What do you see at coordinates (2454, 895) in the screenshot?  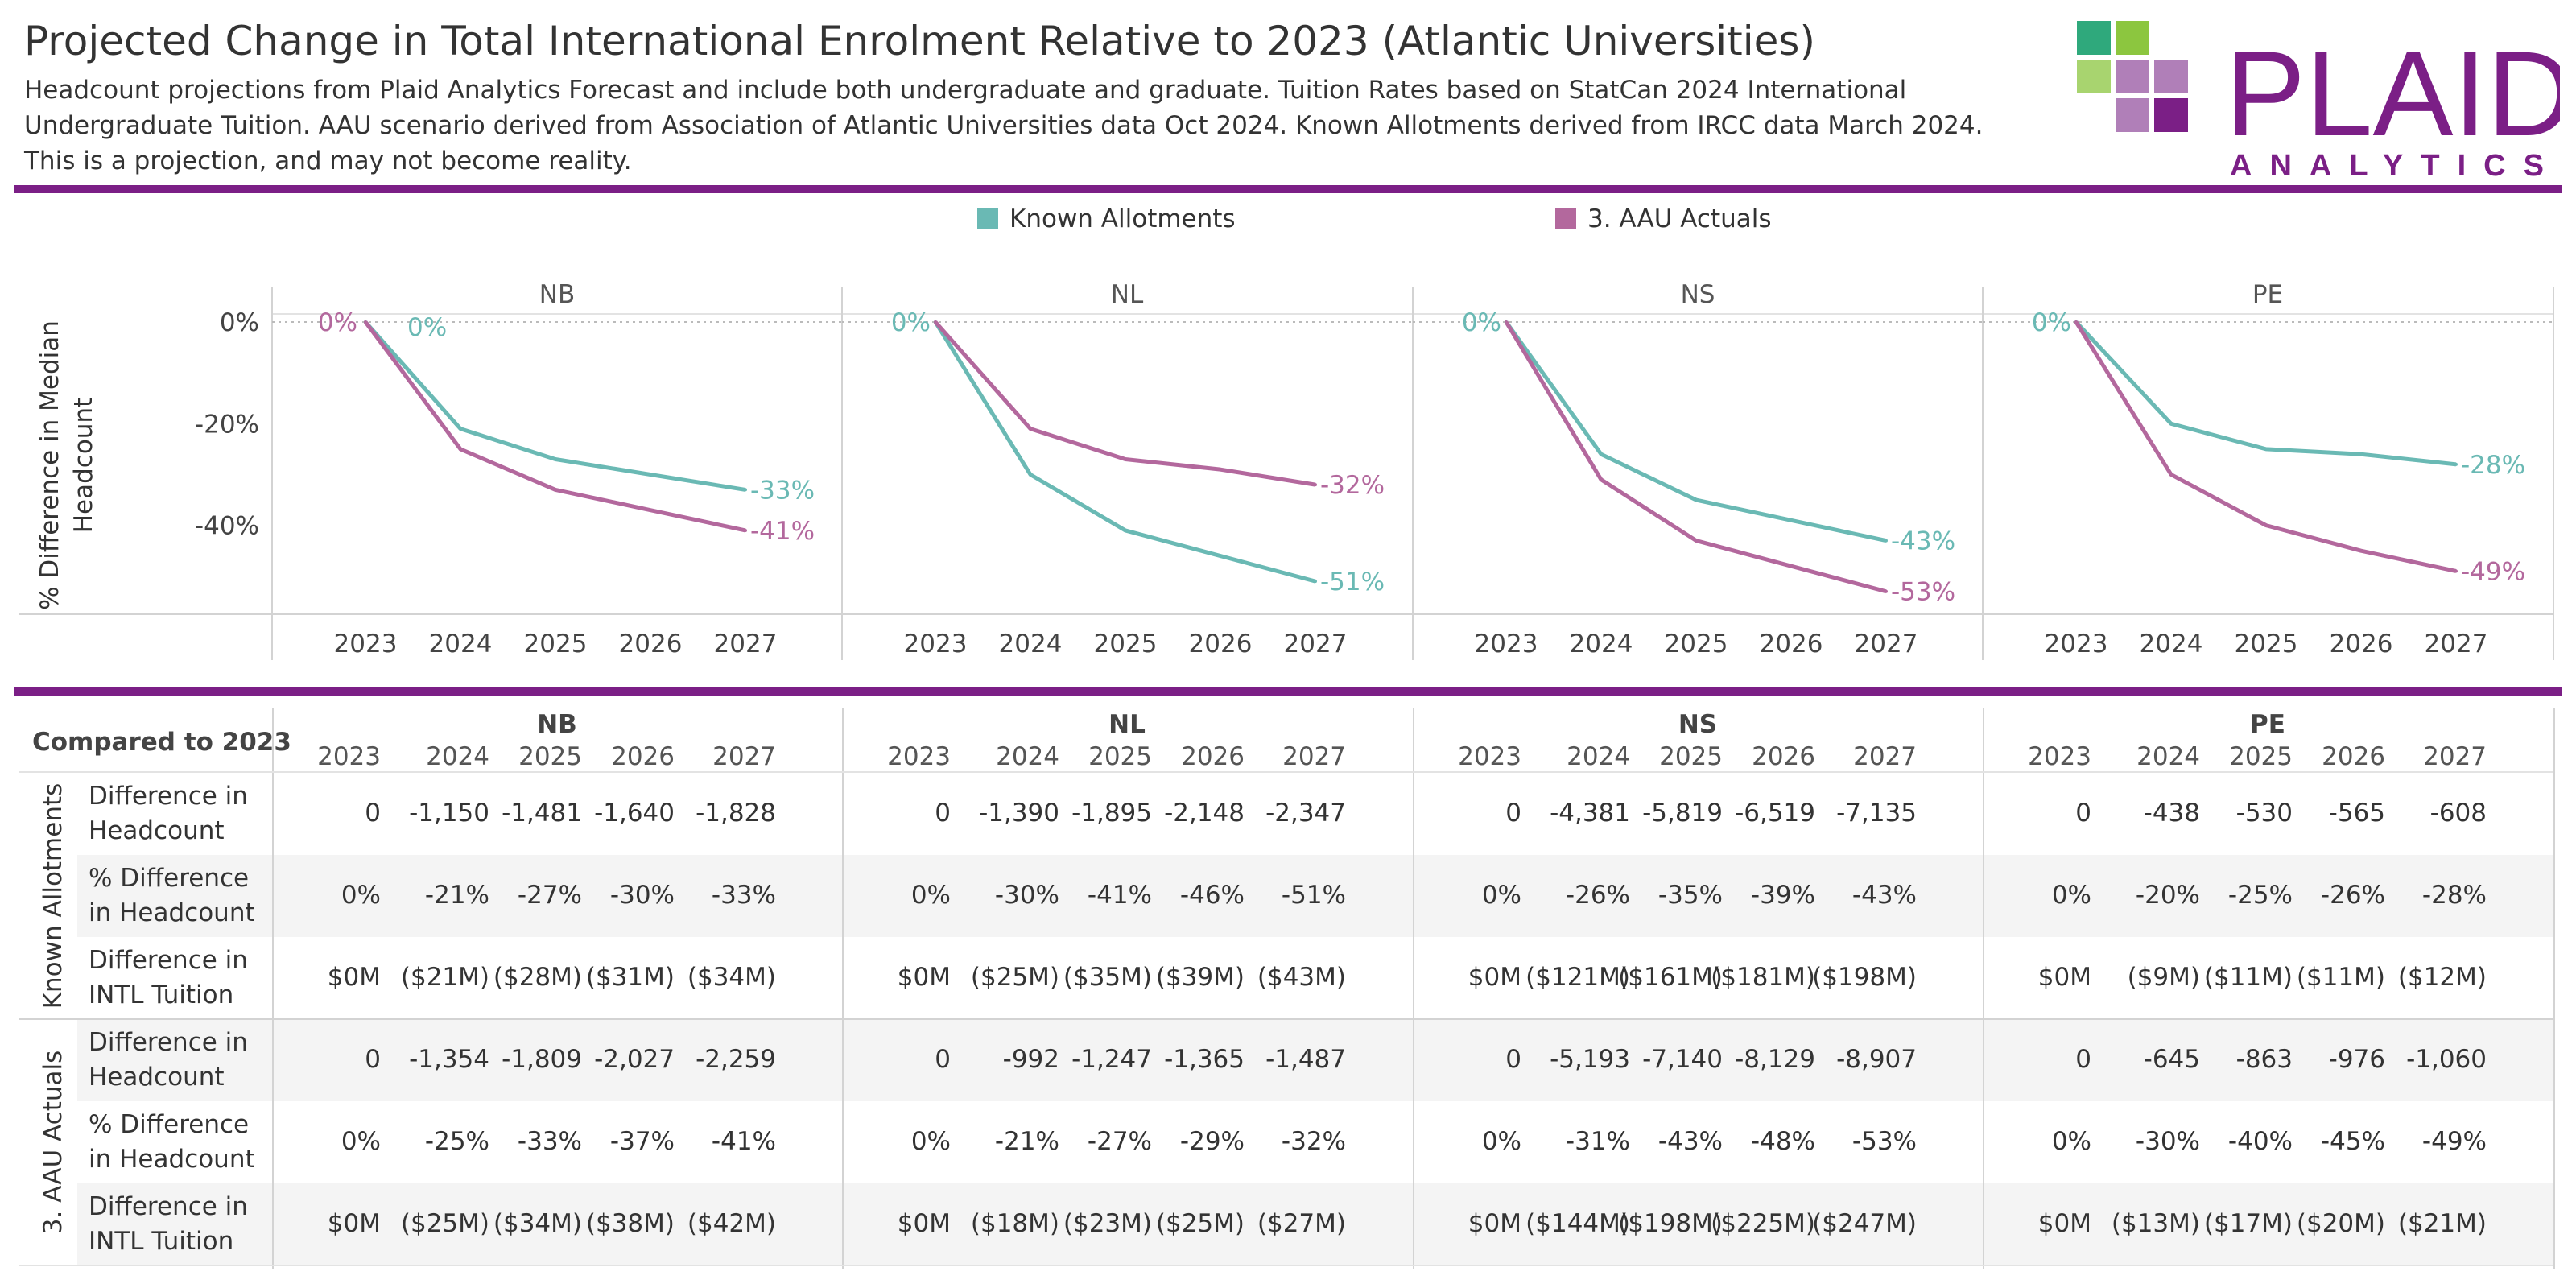 I see `table-cell: -28%` at bounding box center [2454, 895].